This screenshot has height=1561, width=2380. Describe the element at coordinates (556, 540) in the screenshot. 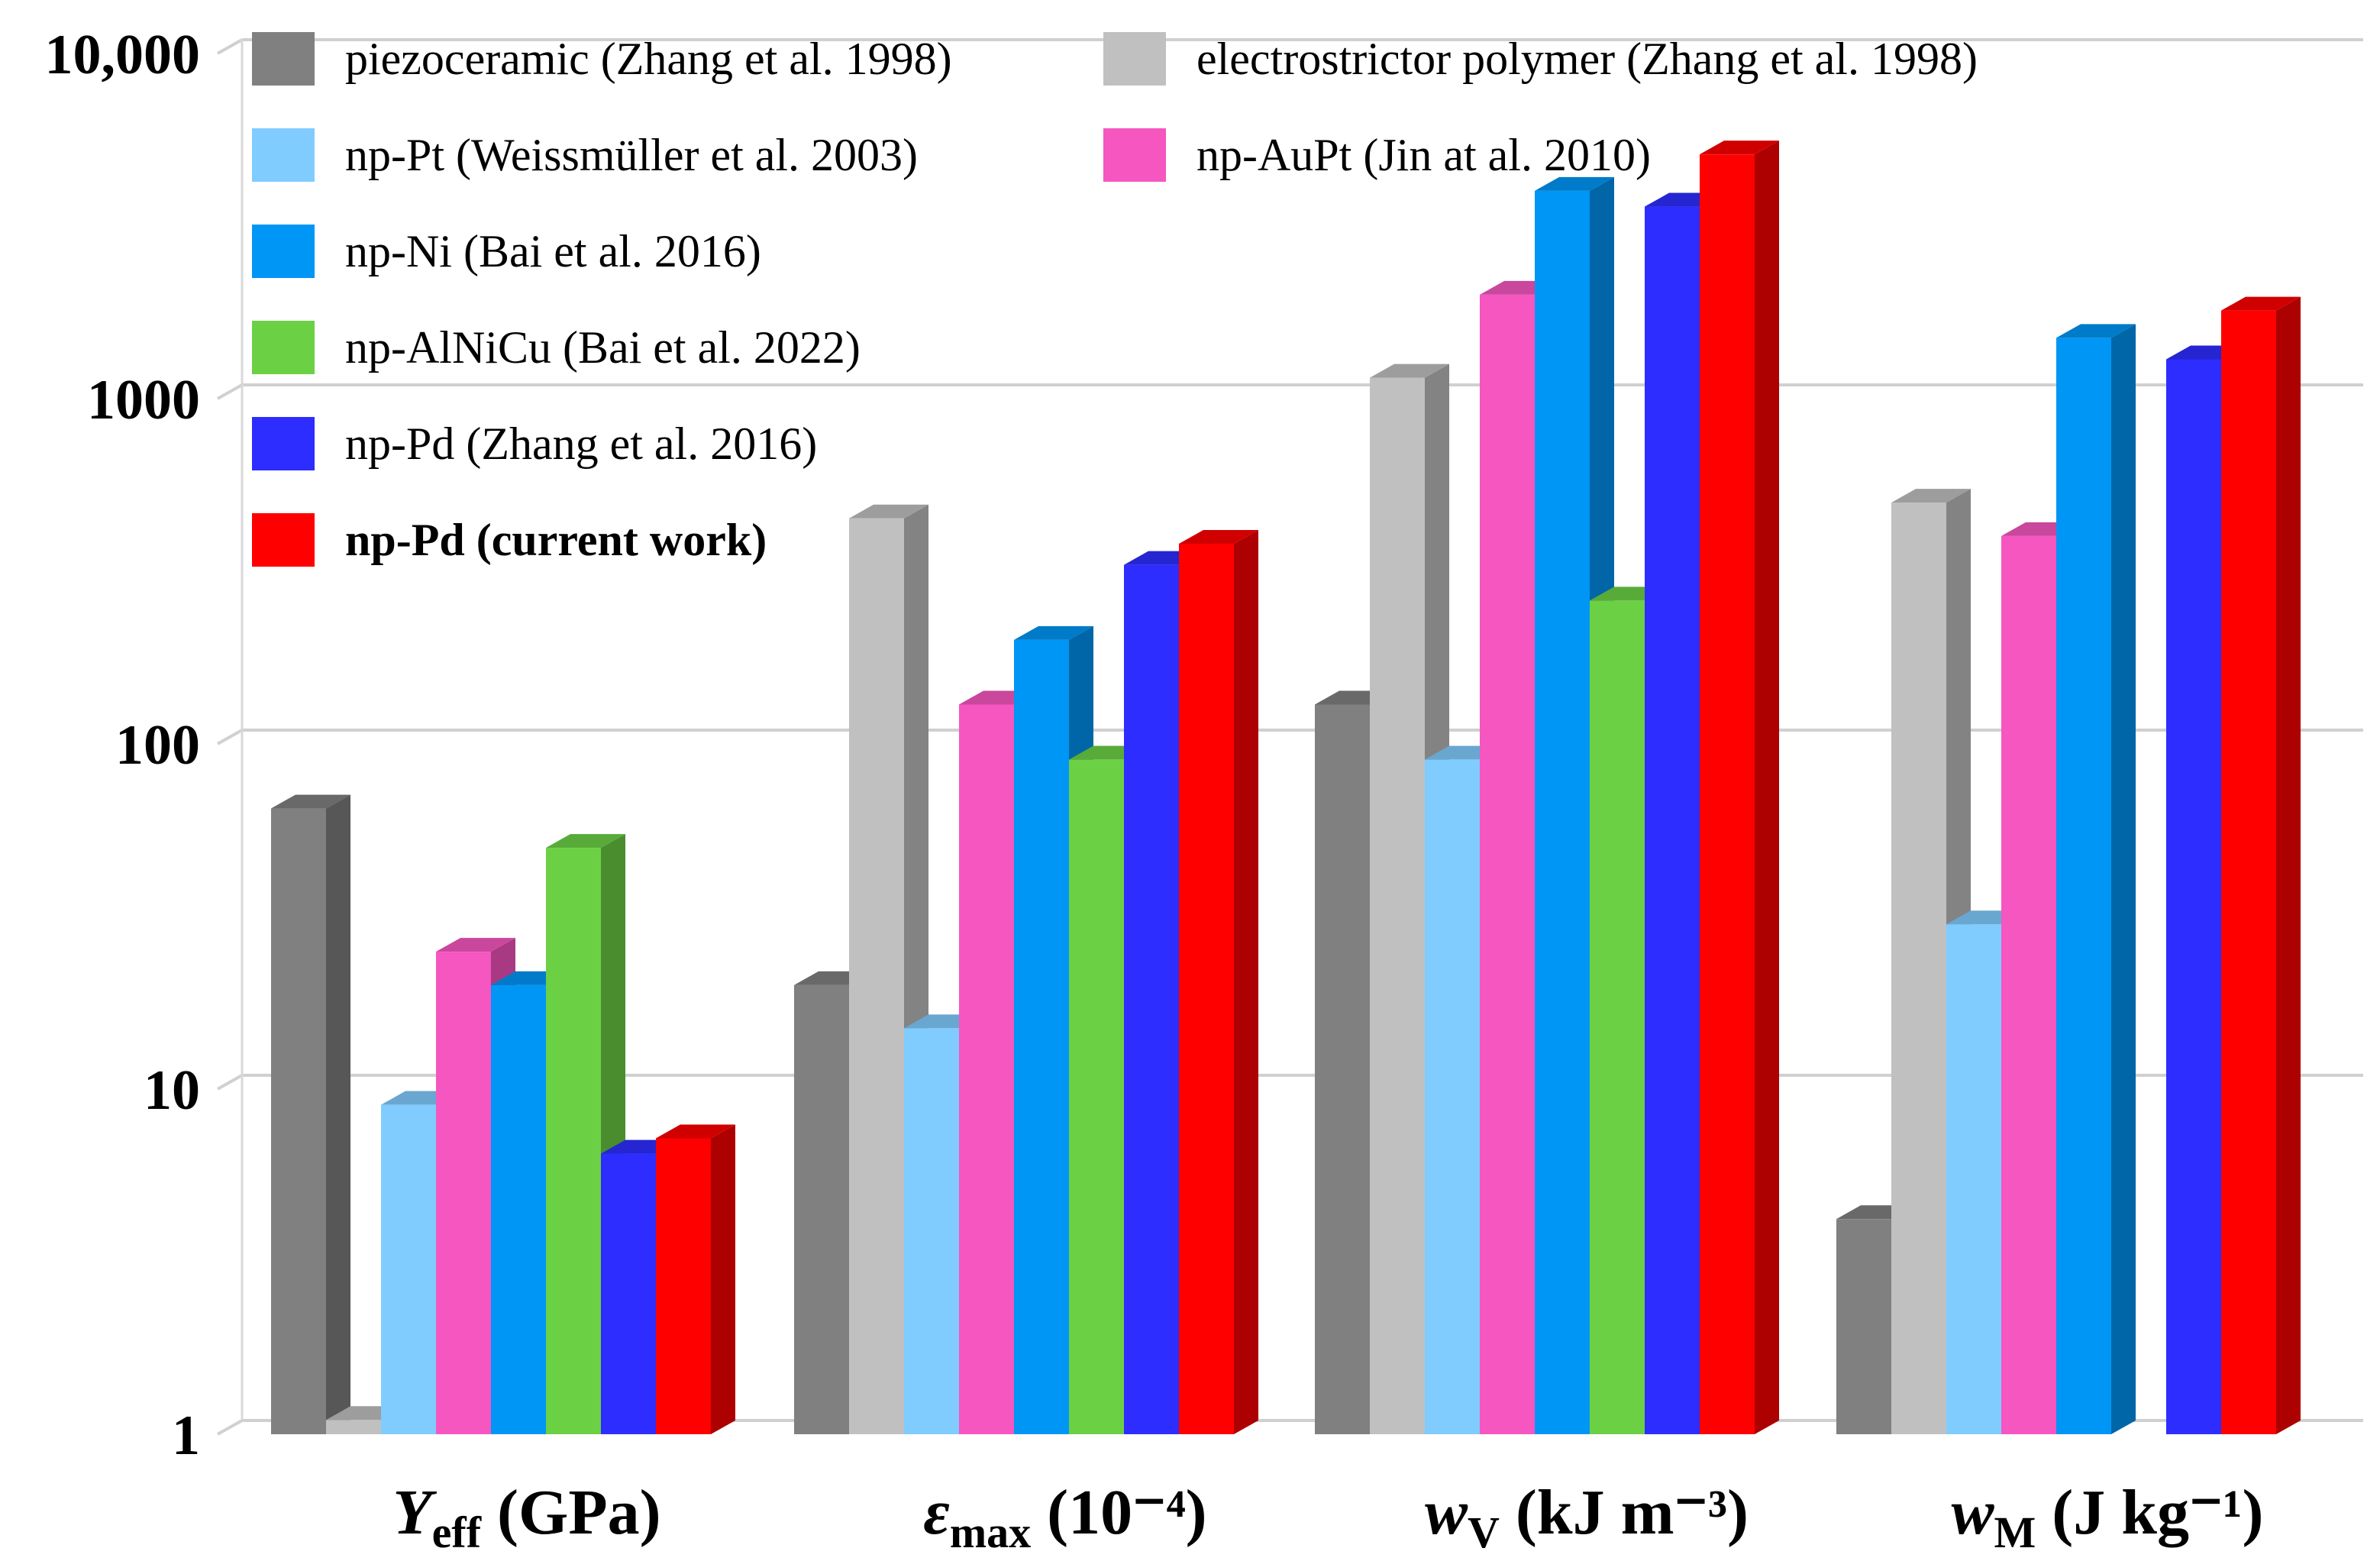

I see `legend-label: np-Pd (current work)` at that location.